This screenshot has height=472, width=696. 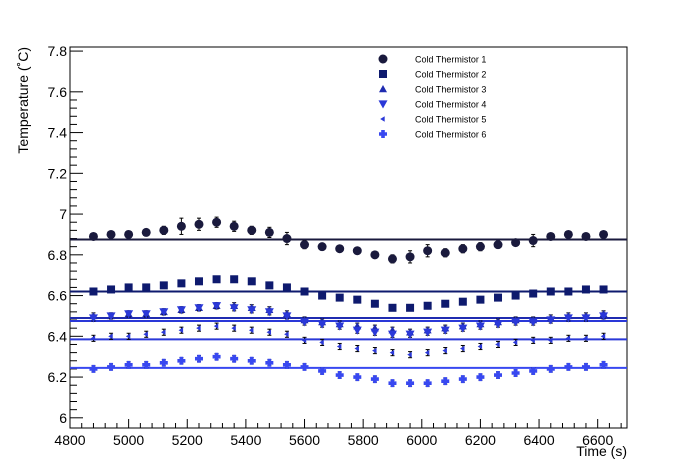 What do you see at coordinates (58, 51) in the screenshot?
I see `y-tick-label: 7.8` at bounding box center [58, 51].